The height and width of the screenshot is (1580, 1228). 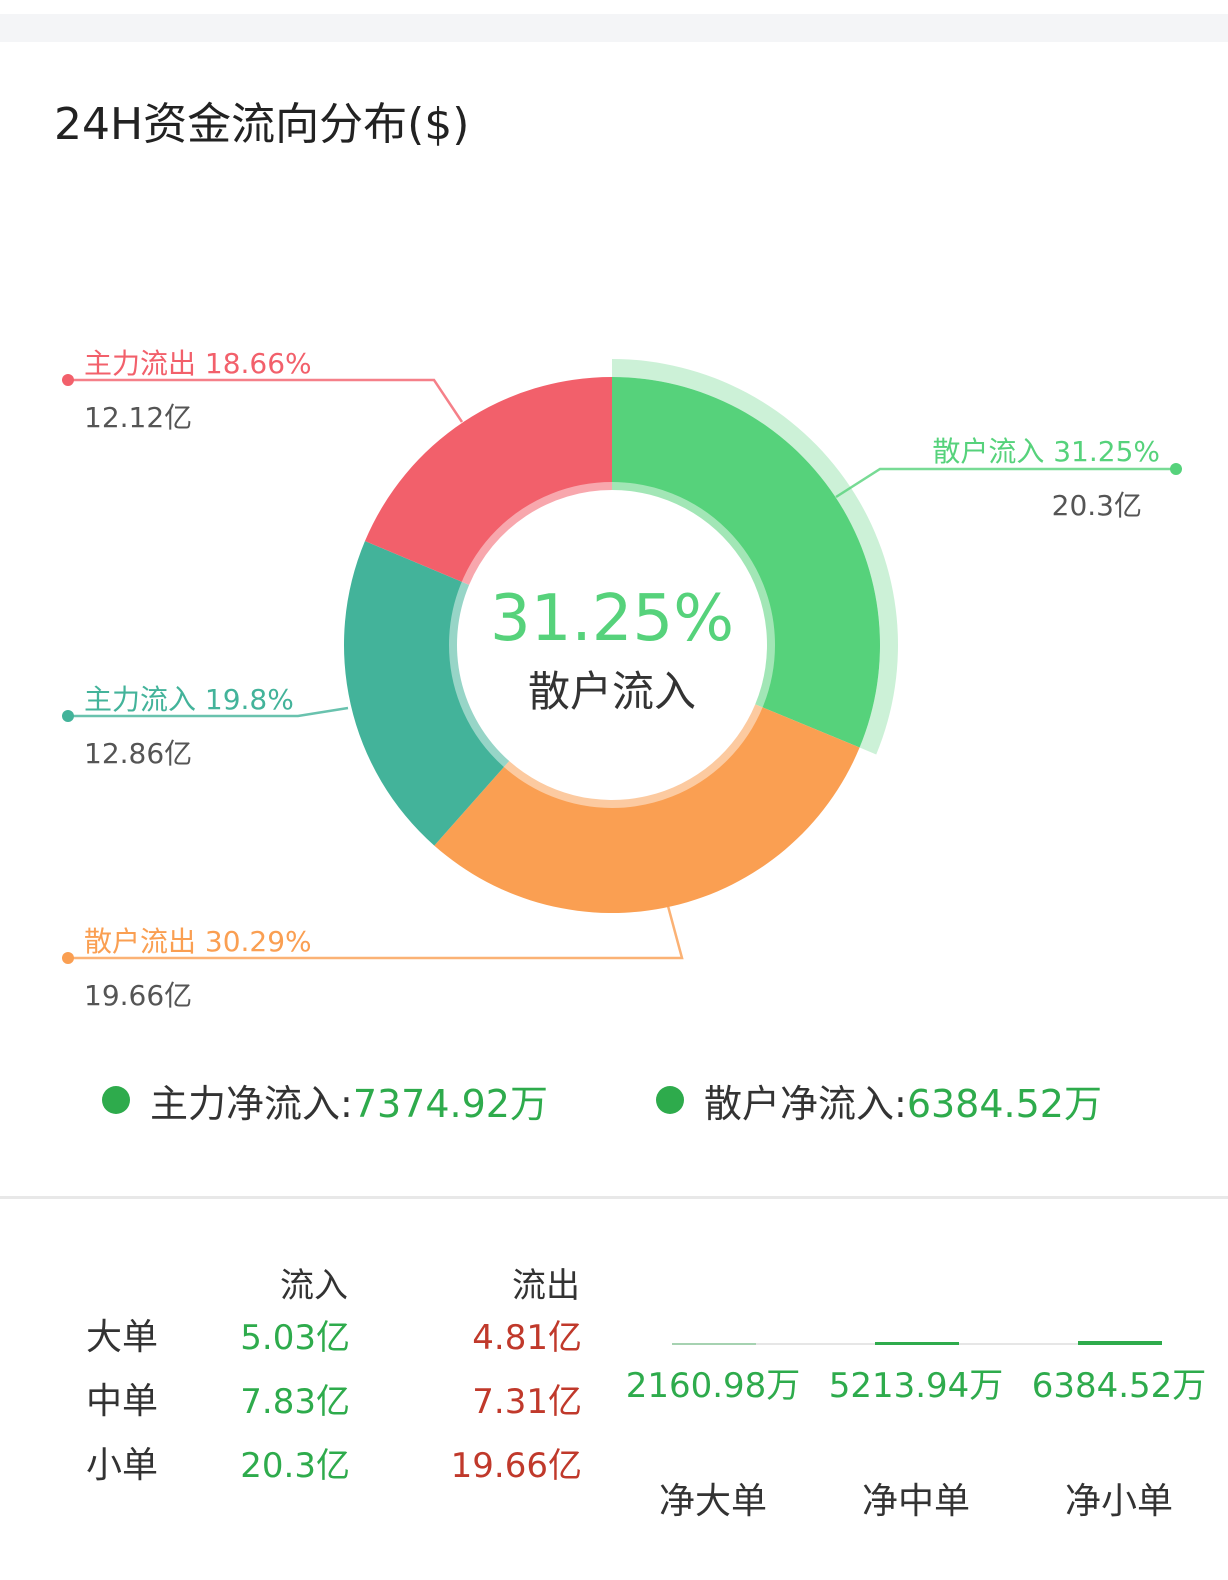 What do you see at coordinates (805, 1103) in the screenshot?
I see `legend-retail-net-label: 散户净流入:` at bounding box center [805, 1103].